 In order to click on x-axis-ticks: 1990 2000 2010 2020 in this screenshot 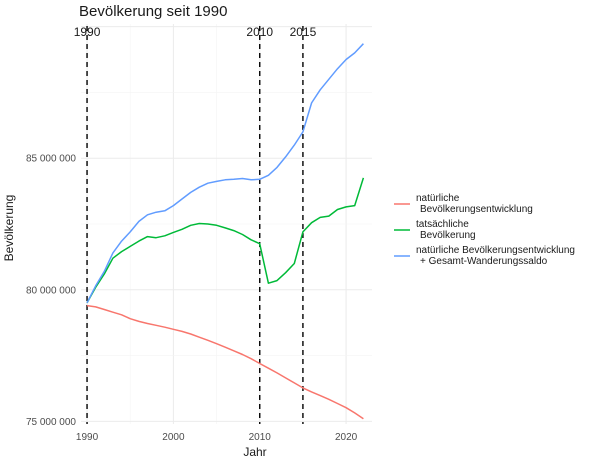, I will do `click(217, 437)`.